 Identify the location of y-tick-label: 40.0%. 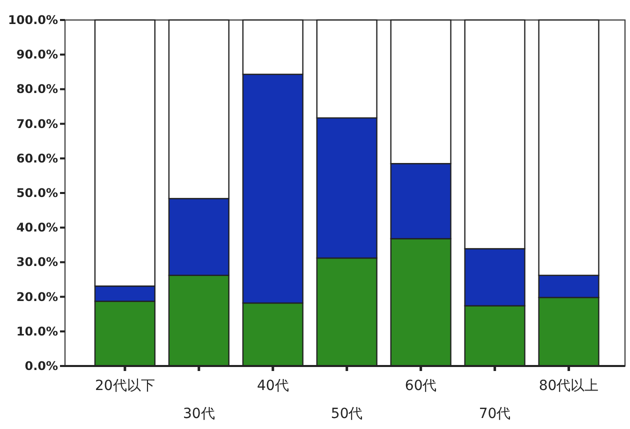
(37, 227).